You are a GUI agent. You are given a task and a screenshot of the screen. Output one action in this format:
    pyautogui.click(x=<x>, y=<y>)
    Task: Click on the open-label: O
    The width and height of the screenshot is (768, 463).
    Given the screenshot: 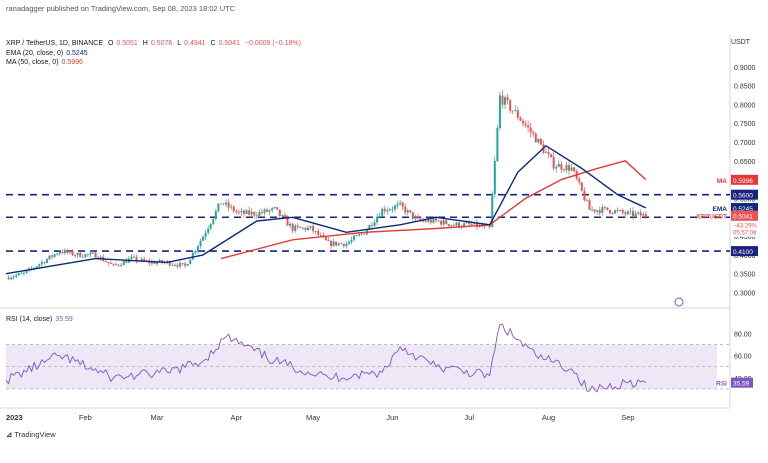 What is the action you would take?
    pyautogui.click(x=110, y=43)
    